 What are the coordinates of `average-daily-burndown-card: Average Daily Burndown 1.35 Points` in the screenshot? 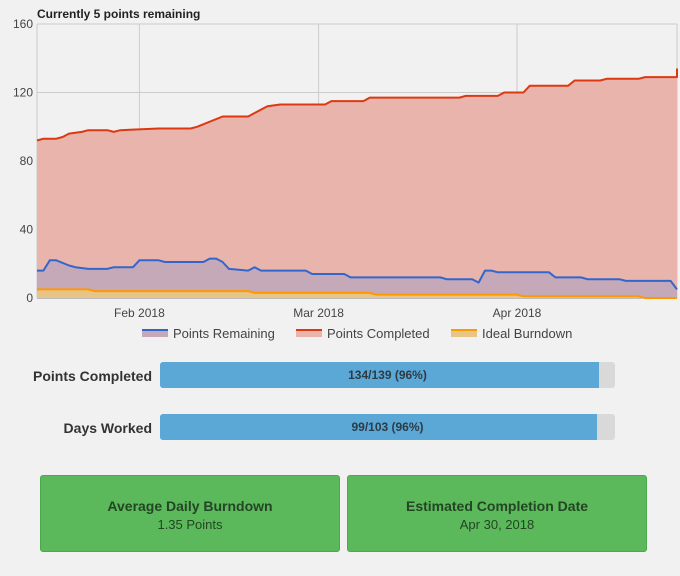 It's located at (190, 513).